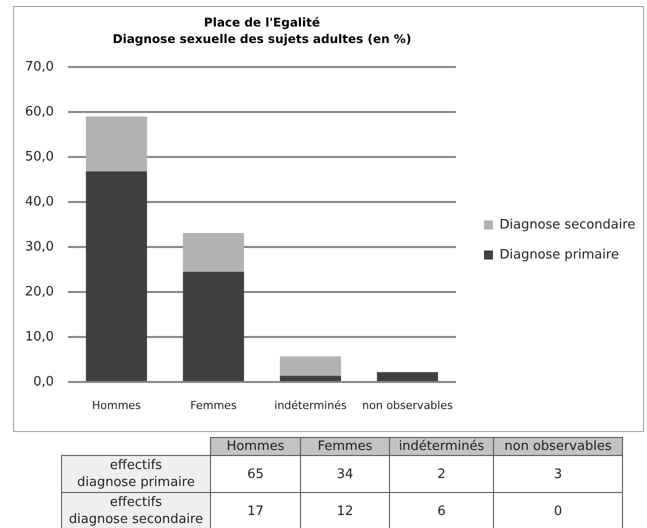 Image resolution: width=647 pixels, height=528 pixels. What do you see at coordinates (255, 474) in the screenshot?
I see `data-label: 65` at bounding box center [255, 474].